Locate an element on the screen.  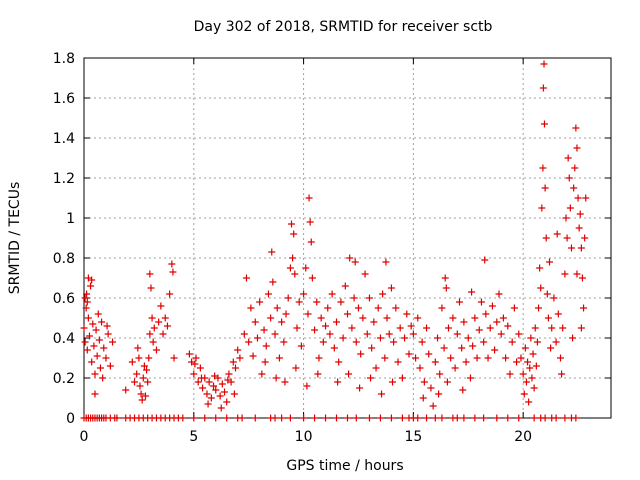
y-tick-label: 1.4 is located at coordinates (64, 139).